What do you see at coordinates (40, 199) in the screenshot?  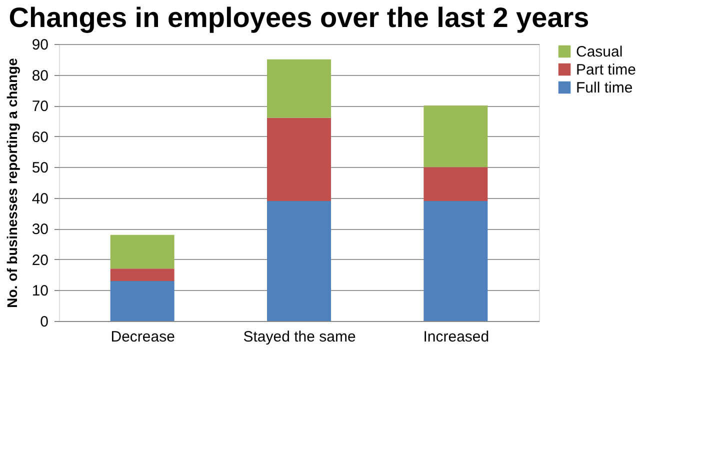 I see `y-tick-label: 40` at bounding box center [40, 199].